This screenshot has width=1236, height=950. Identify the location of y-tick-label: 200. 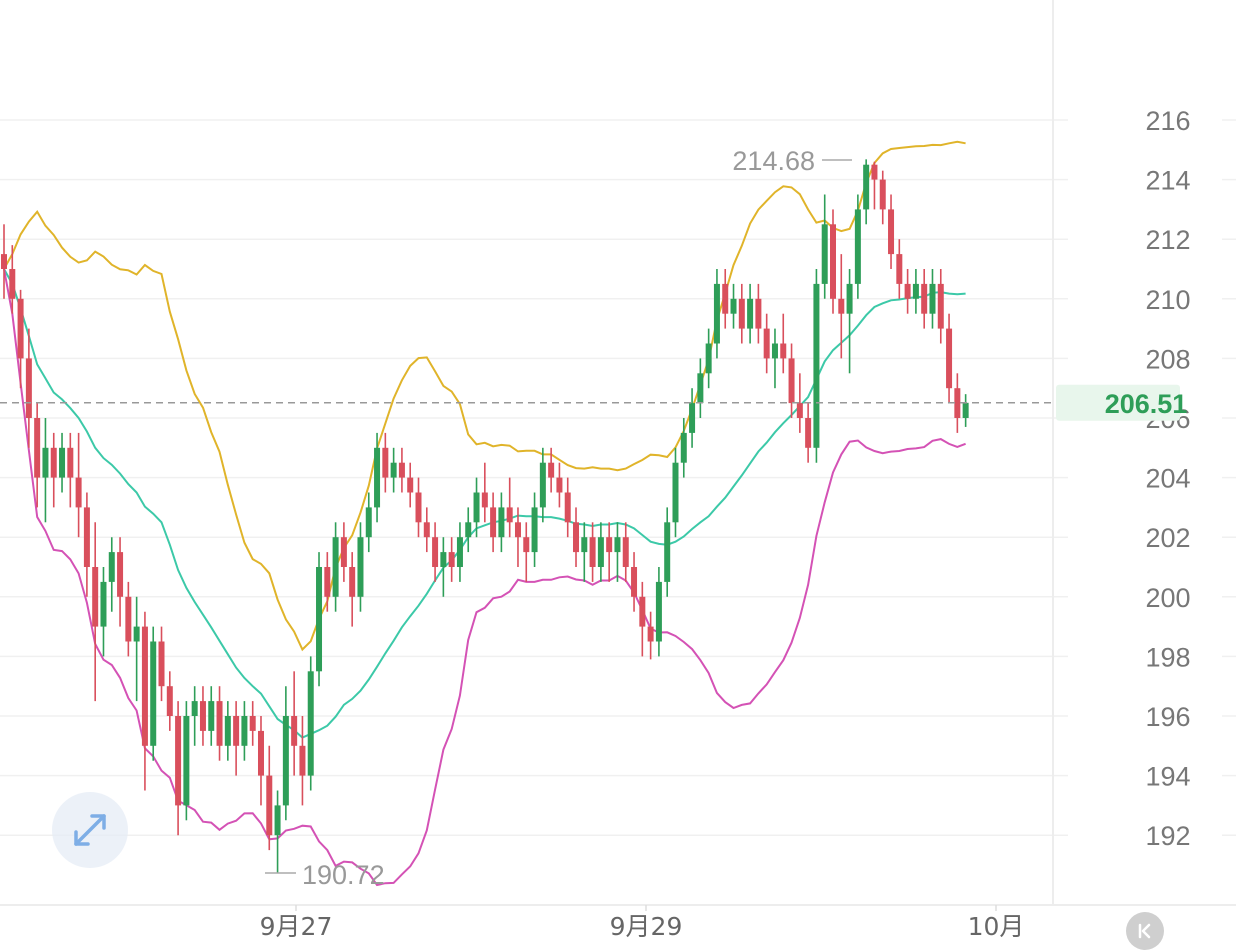
(1167, 598).